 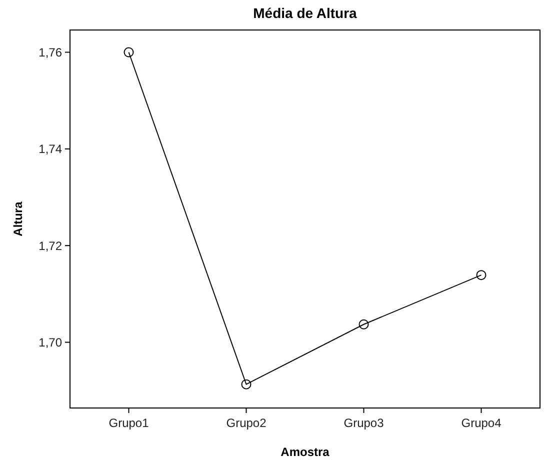 What do you see at coordinates (481, 423) in the screenshot?
I see `x-tick-label: Grupo4` at bounding box center [481, 423].